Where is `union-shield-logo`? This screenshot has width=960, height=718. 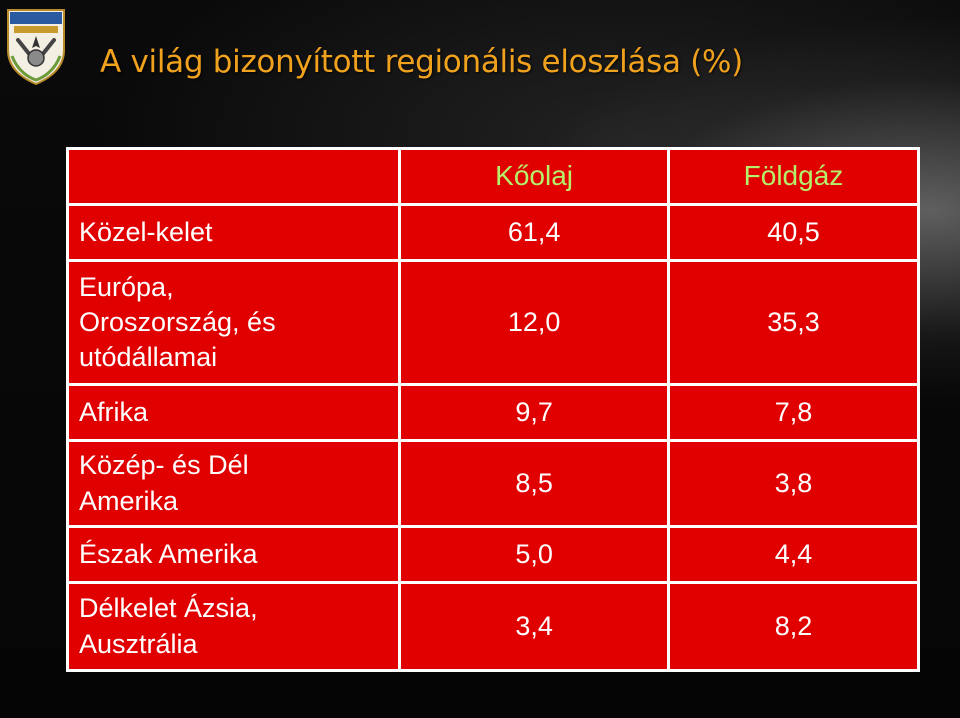 union-shield-logo is located at coordinates (36, 47).